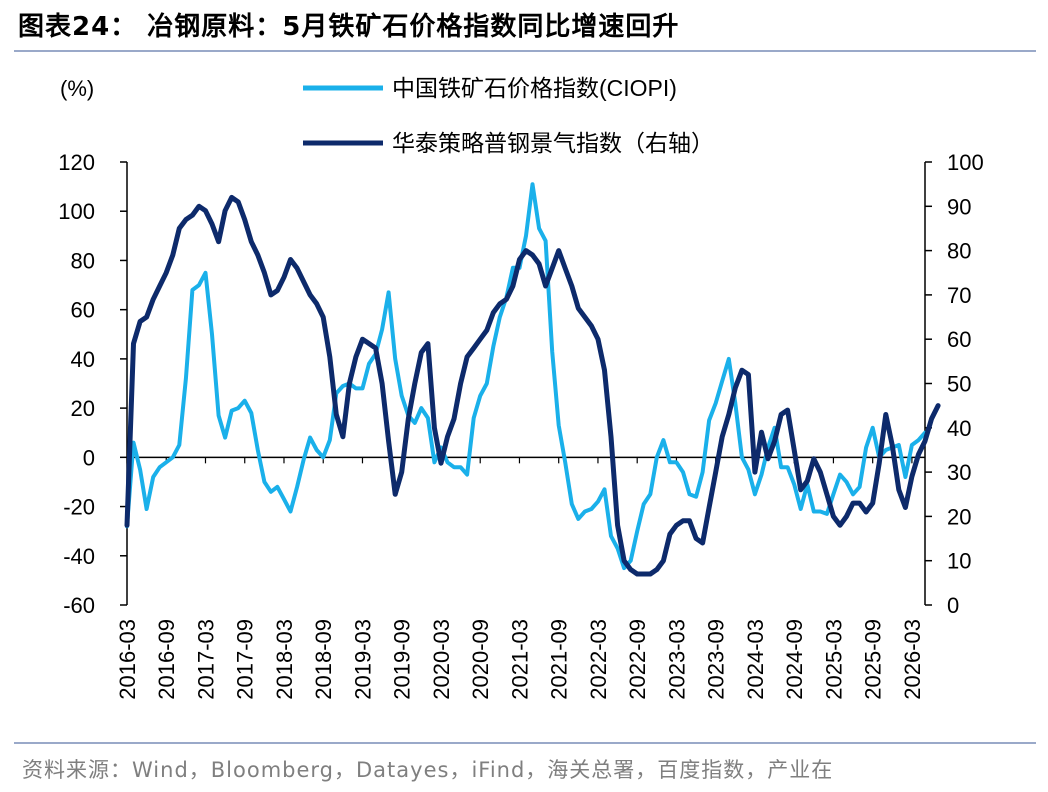 The image size is (1048, 792). Describe the element at coordinates (508, 115) in the screenshot. I see `chart-legend: 中国铁矿石价格指数(CIOPI) 华泰策略普钢景气指数（右轴）` at that location.